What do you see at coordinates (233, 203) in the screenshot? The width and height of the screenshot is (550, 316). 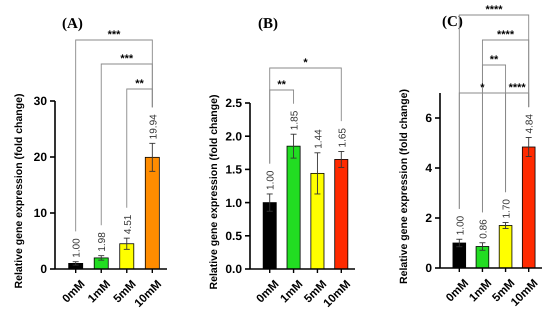 I see `y-tick-label: 1.0` at bounding box center [233, 203].